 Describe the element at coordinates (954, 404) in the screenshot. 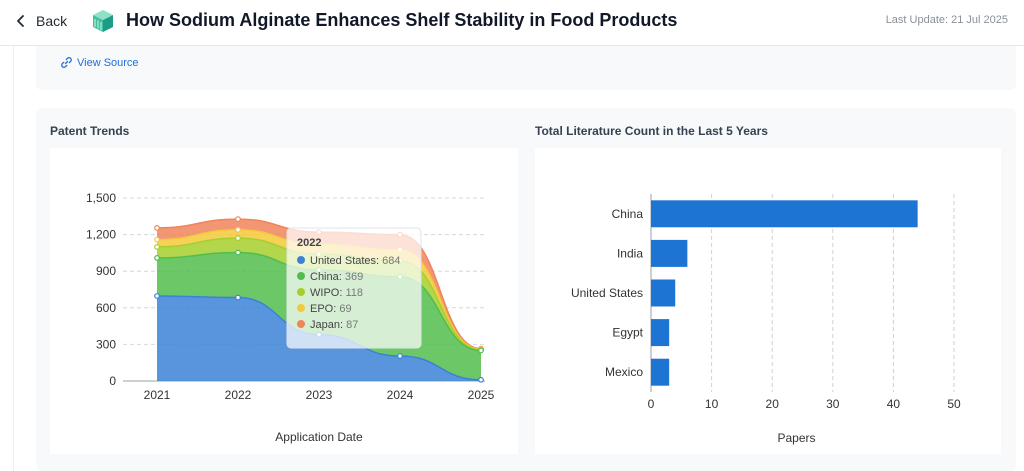

I see `x-tick-label: 50` at that location.